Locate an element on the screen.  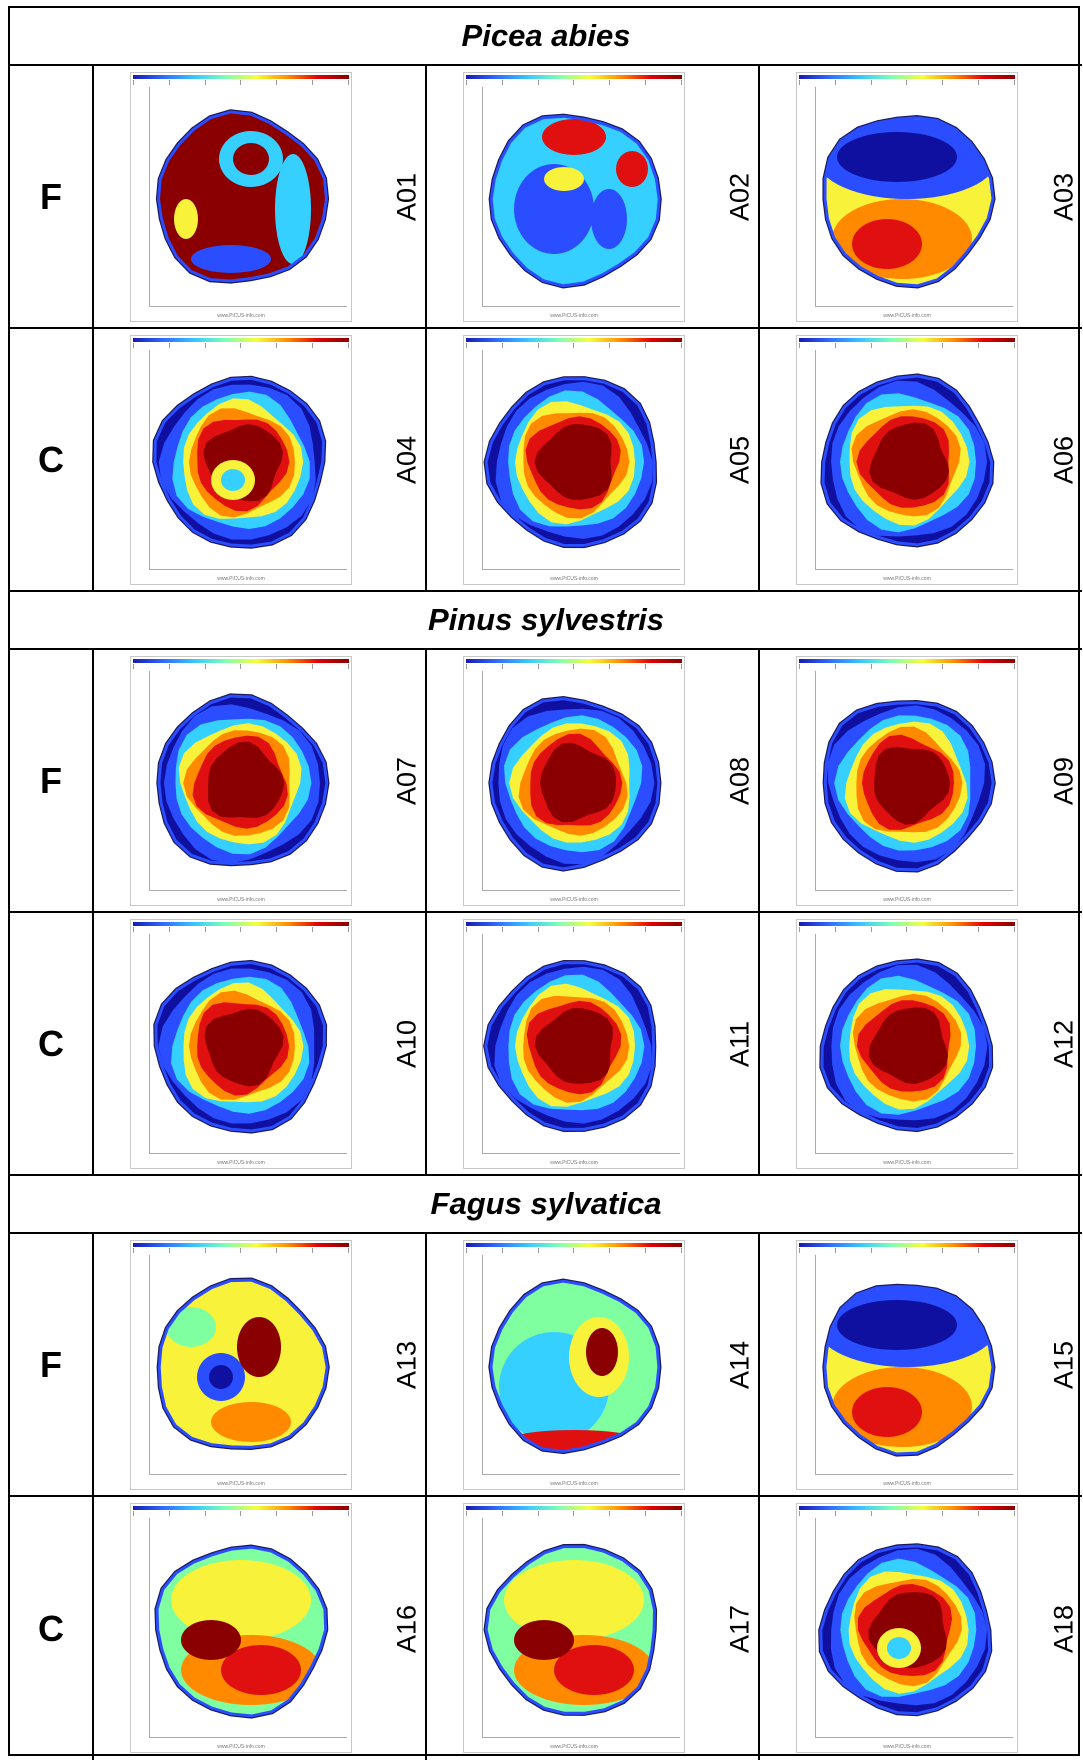
species-header: Fagus sylvatica is located at coordinates (546, 1205).